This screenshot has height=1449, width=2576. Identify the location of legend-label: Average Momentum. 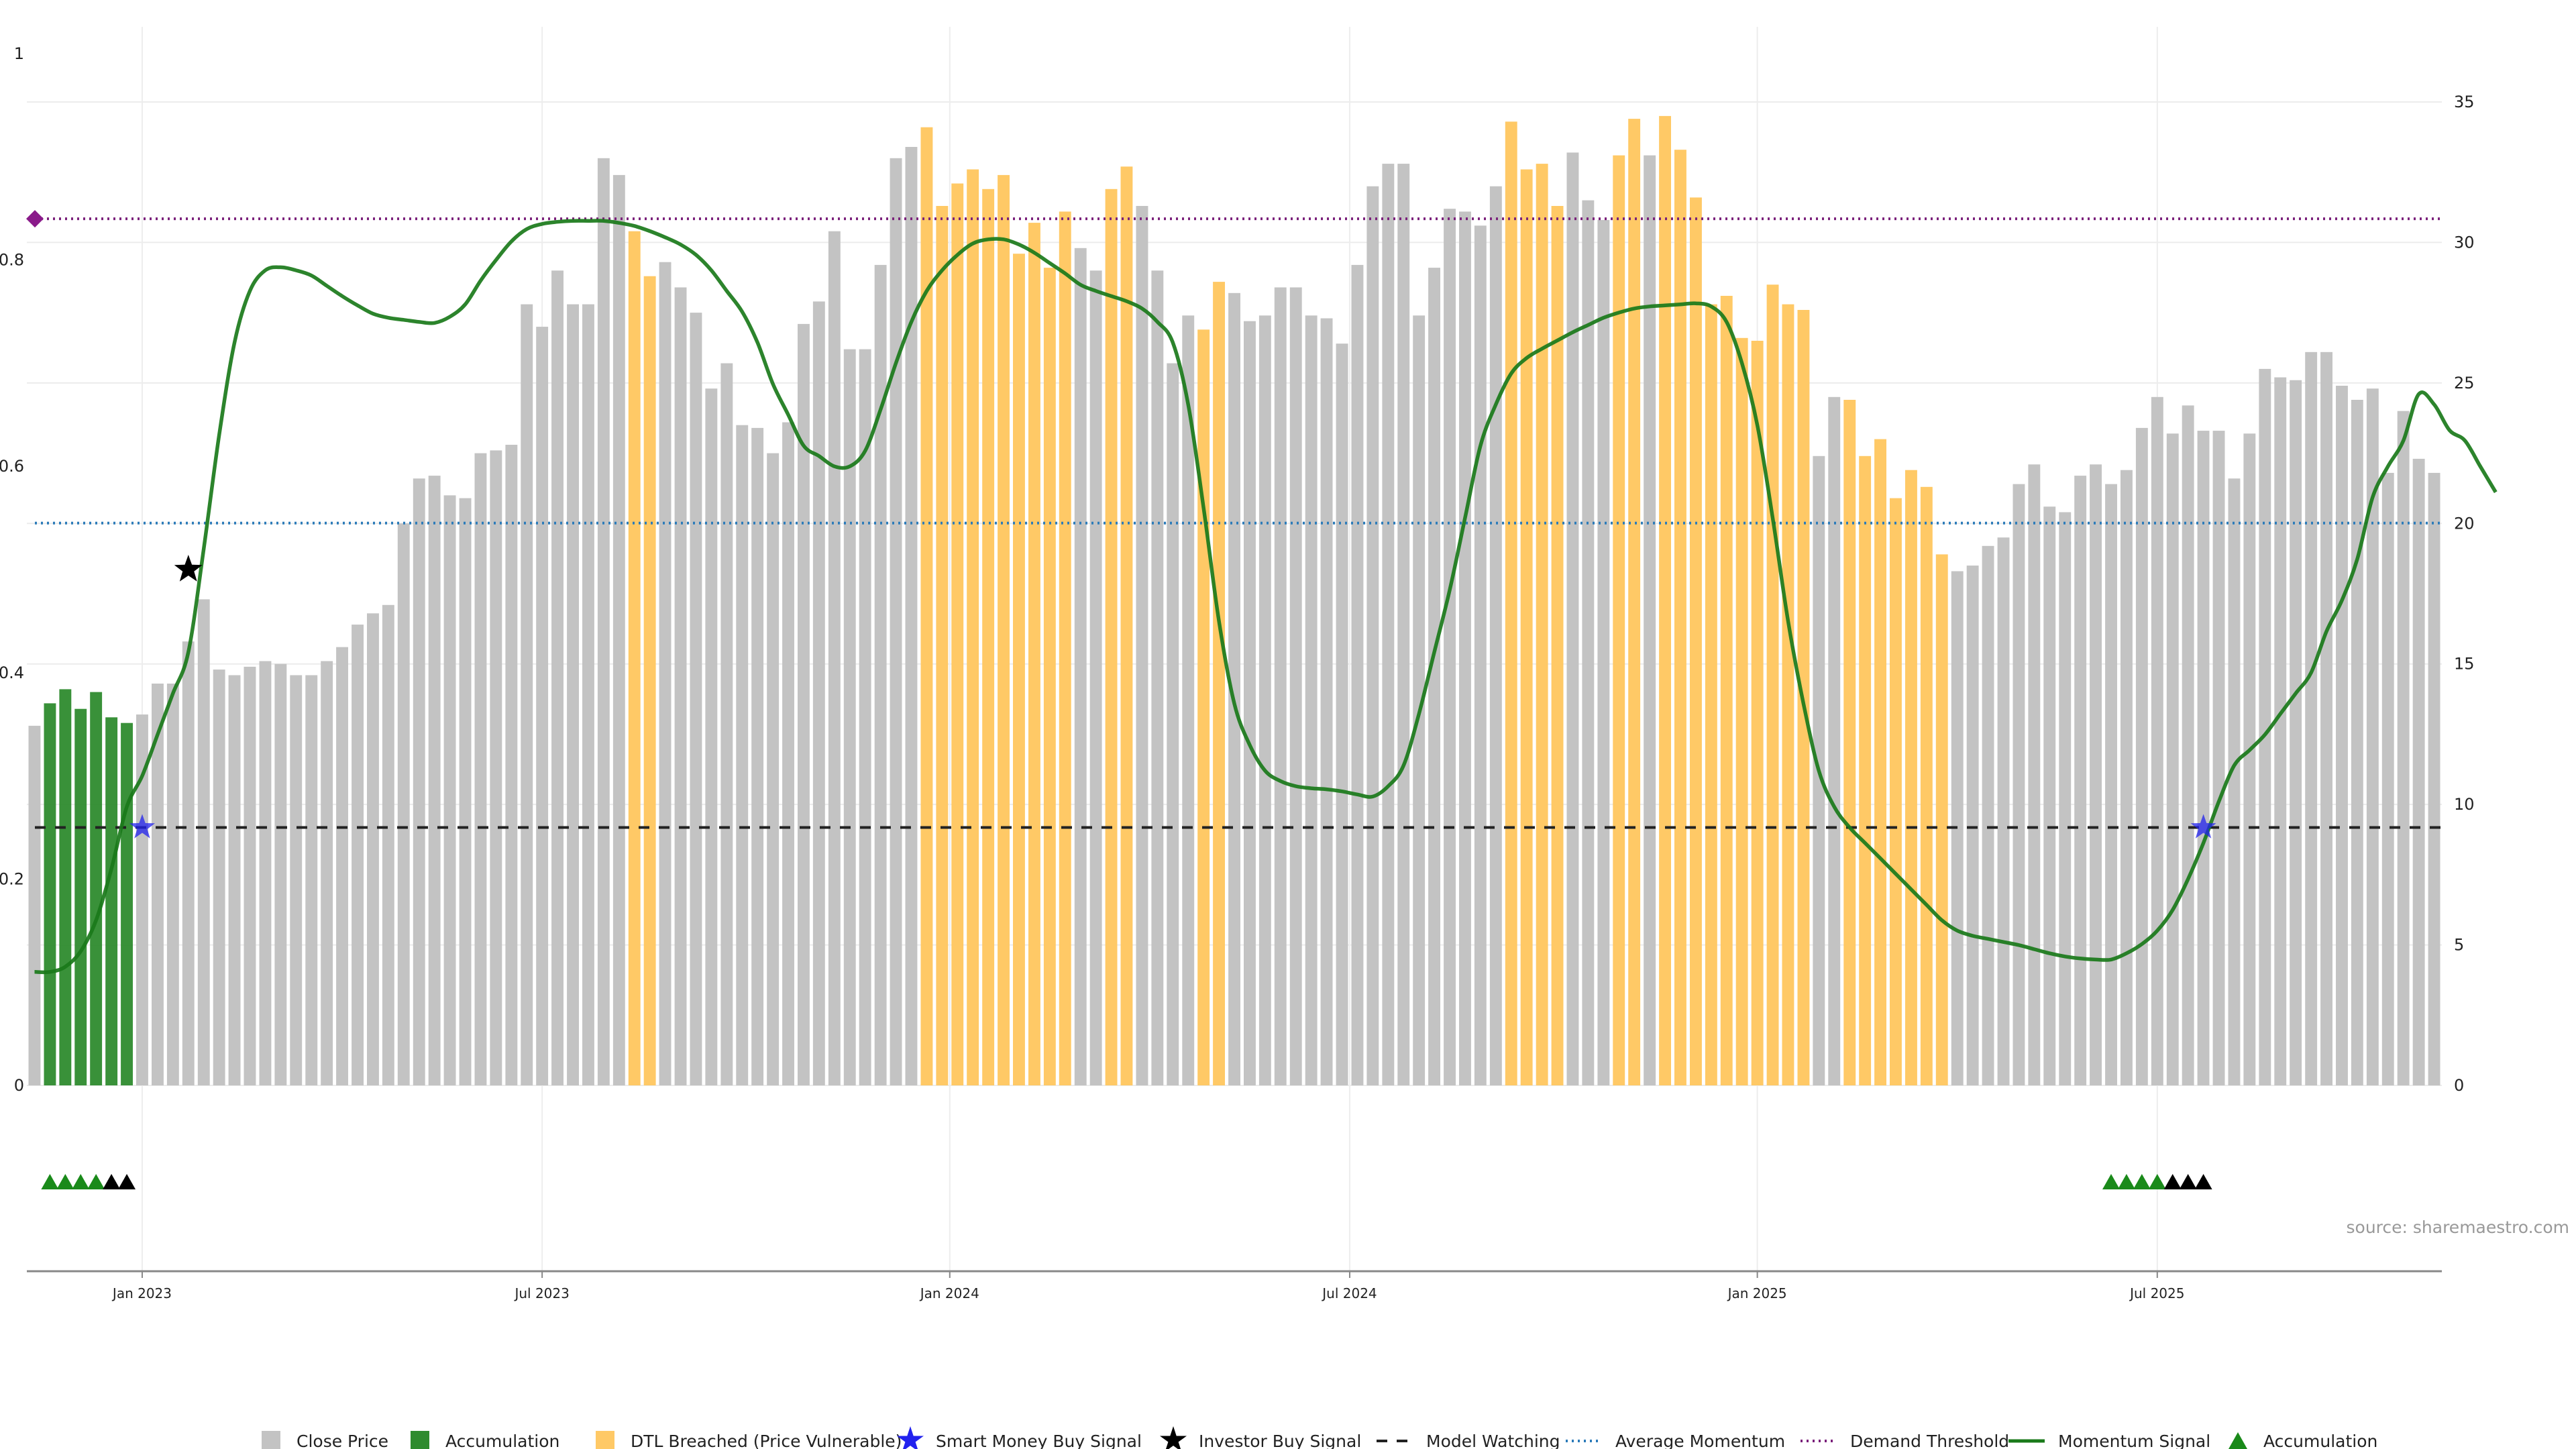
(1700, 1440).